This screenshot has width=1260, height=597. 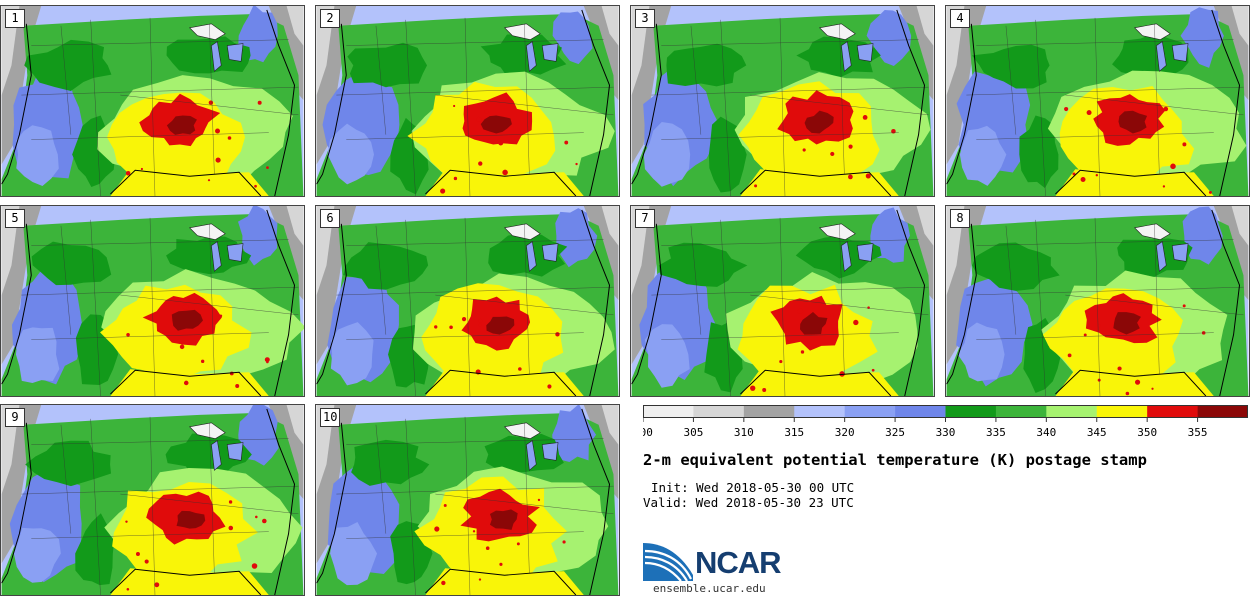 I want to click on ensemble-member-map: 1, so click(x=152, y=101).